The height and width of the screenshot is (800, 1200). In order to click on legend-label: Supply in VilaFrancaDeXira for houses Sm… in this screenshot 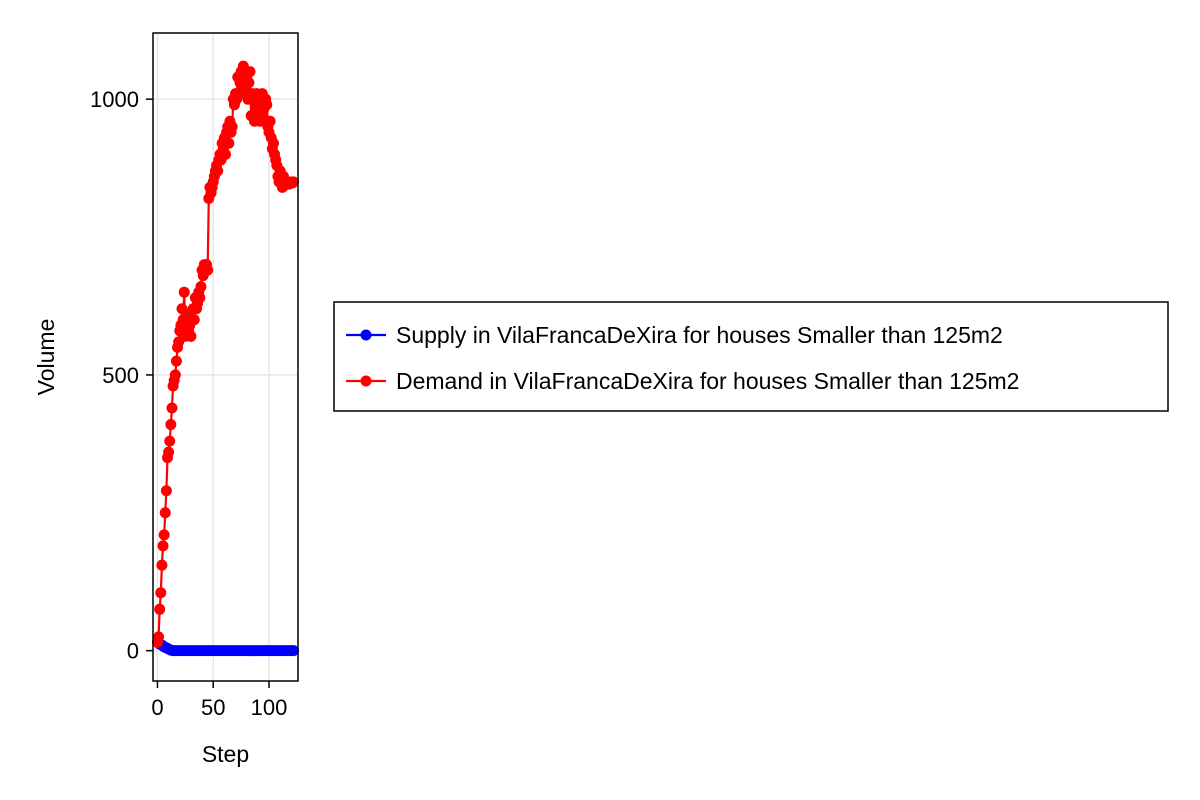, I will do `click(699, 335)`.